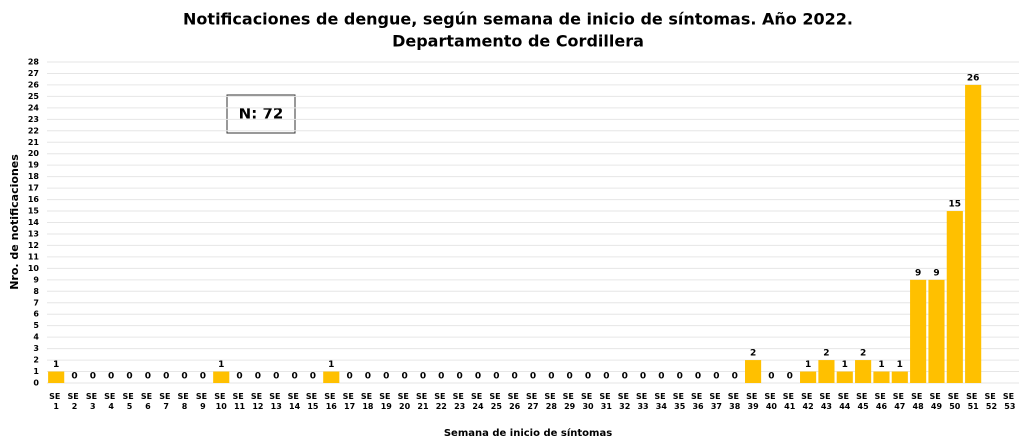  Describe the element at coordinates (34, 199) in the screenshot. I see `y-tick-label: 16` at that location.